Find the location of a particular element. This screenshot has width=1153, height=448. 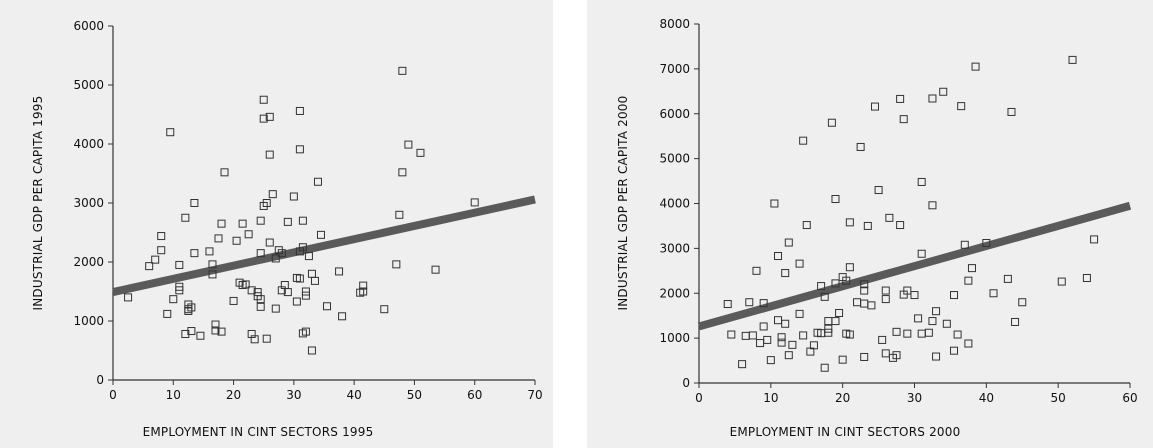

y-tick-label: 0 is located at coordinates (100, 380).